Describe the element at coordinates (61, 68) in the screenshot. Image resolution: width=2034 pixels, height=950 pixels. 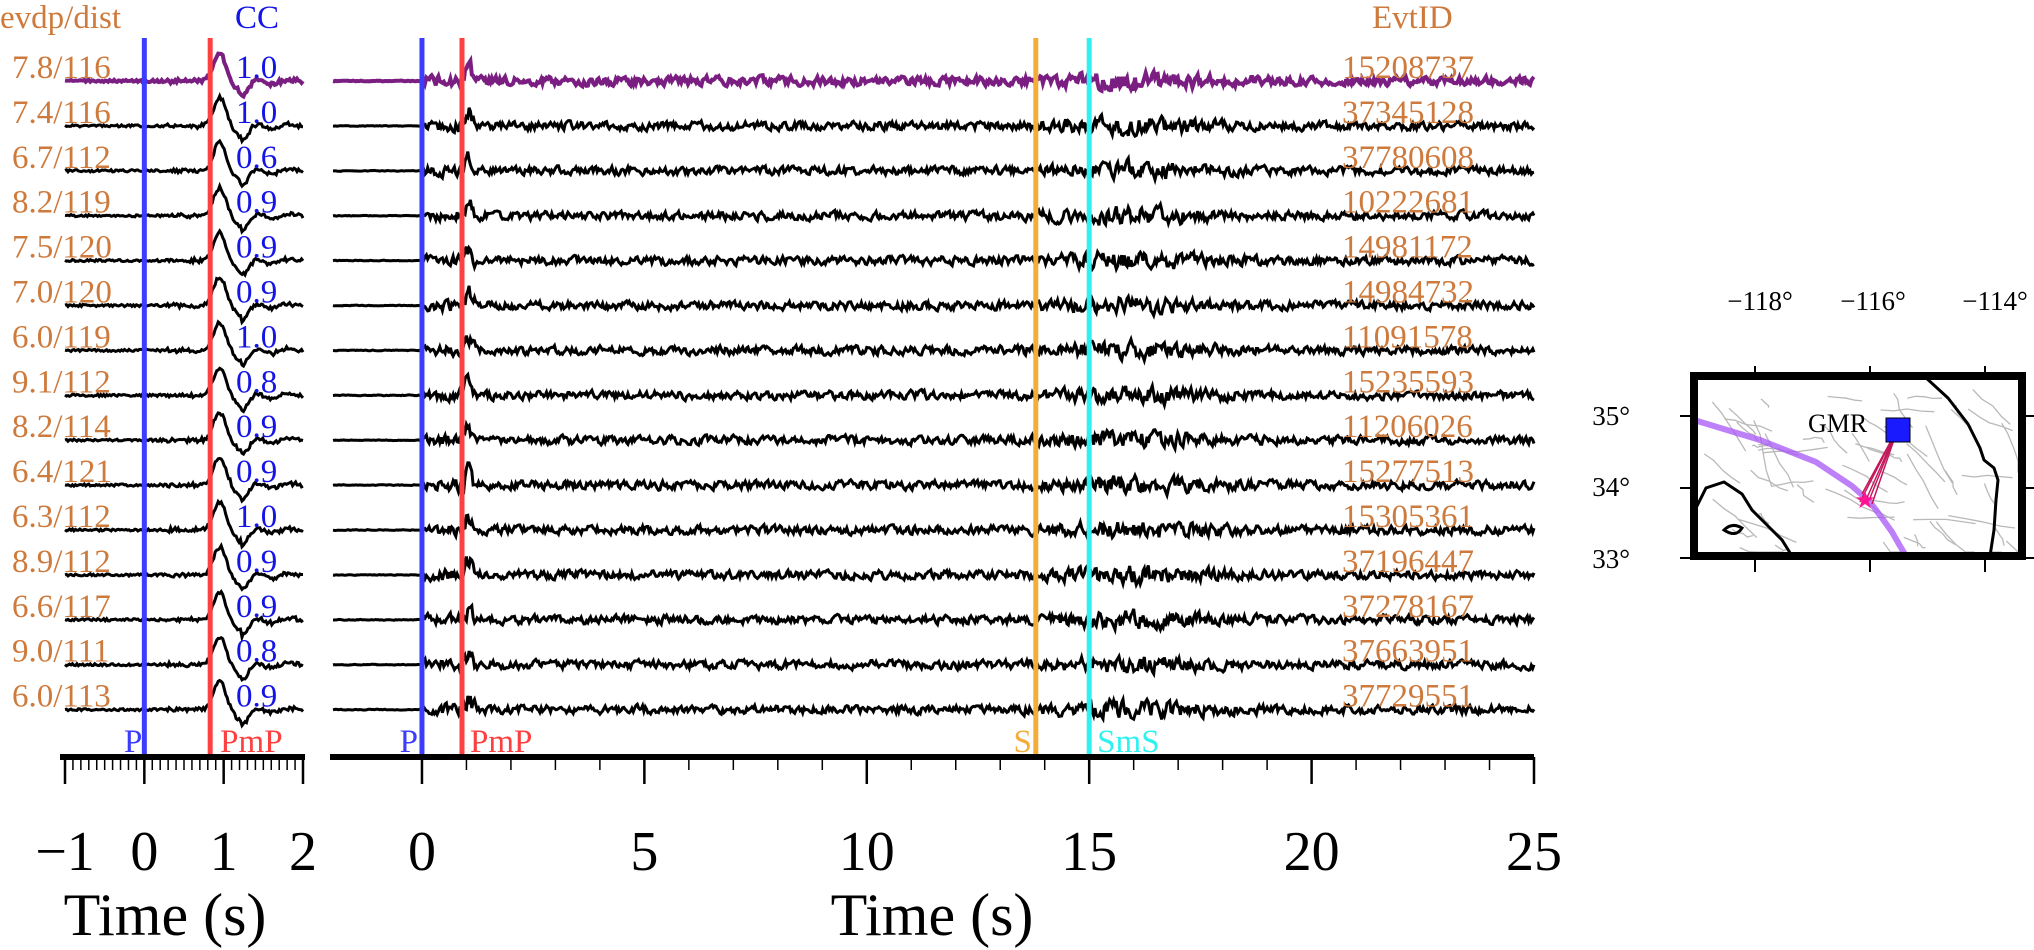
I see `trace-depth-distance-label: 7.8/116` at that location.